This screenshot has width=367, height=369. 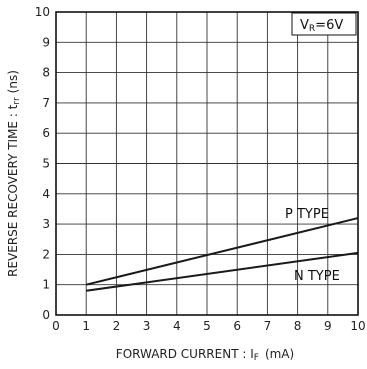 I want to click on x-tick-label: 2, so click(x=117, y=326).